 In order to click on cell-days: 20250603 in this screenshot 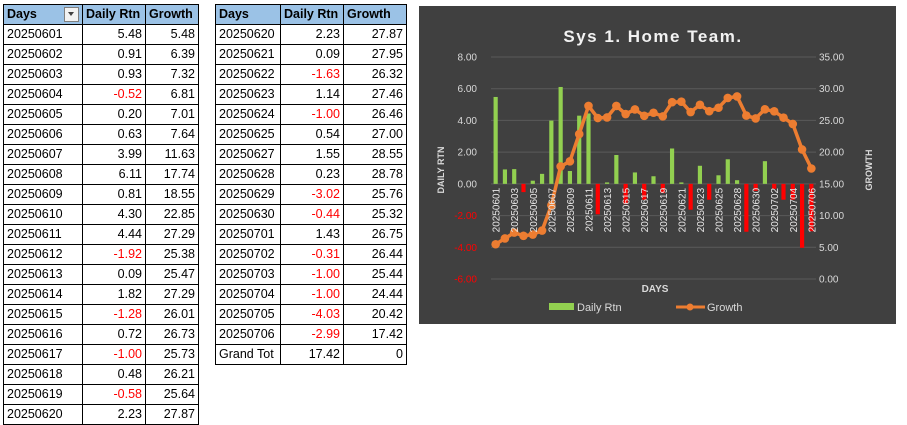, I will do `click(43, 74)`.